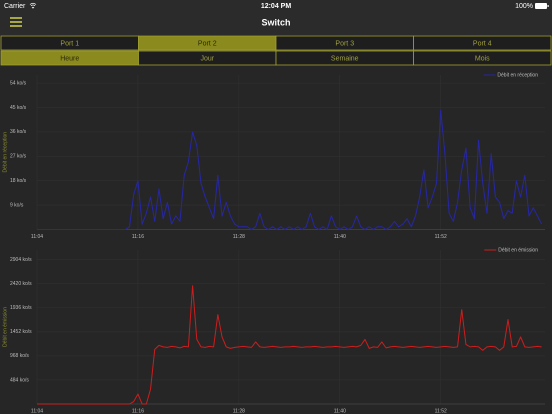 This screenshot has width=552, height=414. Describe the element at coordinates (518, 250) in the screenshot. I see `legend-label: Débit en émission` at that location.